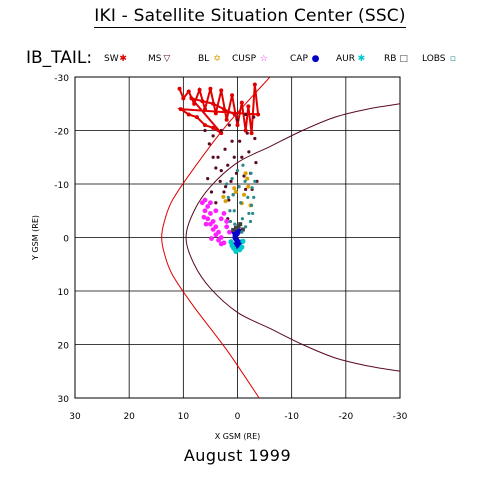  What do you see at coordinates (64, 347) in the screenshot?
I see `y-tick-label: 20` at bounding box center [64, 347].